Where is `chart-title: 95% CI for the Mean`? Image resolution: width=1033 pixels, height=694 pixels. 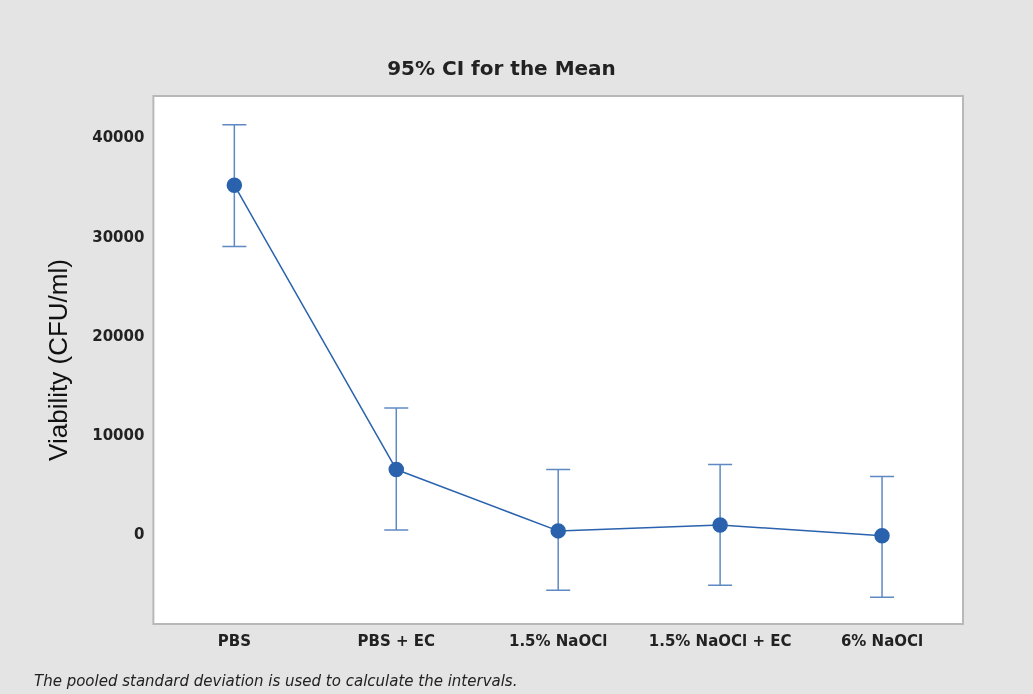
chart-title: 95% CI for the Mean is located at coordinates (501, 68).